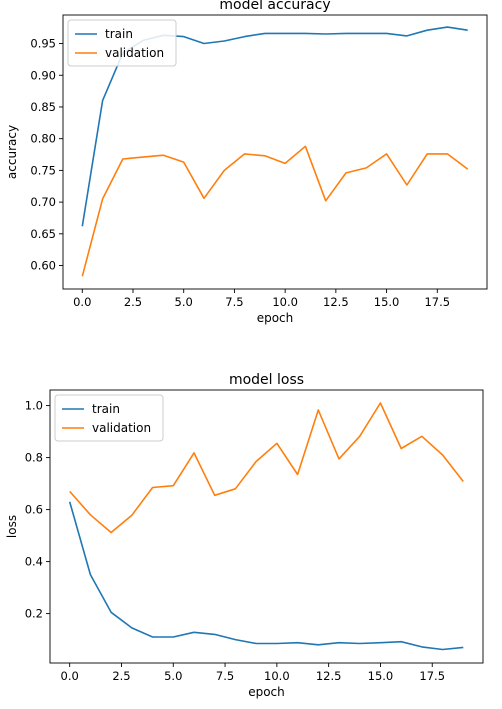 This screenshot has width=502, height=709. I want to click on y-tick-label: 0.65, so click(43, 234).